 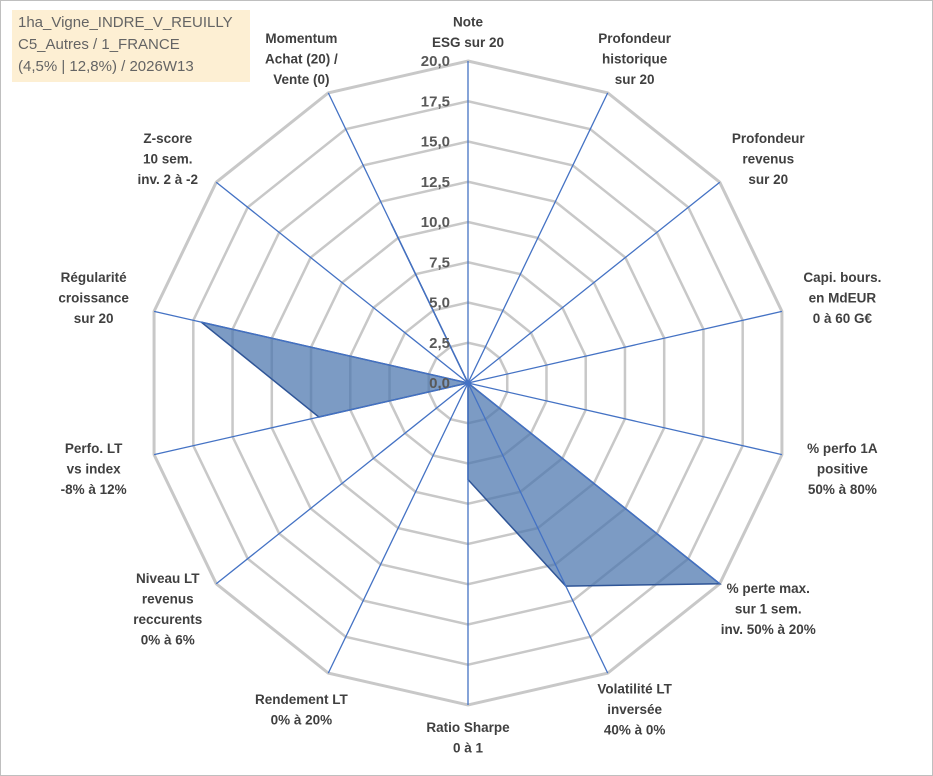 What do you see at coordinates (843, 318) in the screenshot?
I see `category-label-line: 0 à 60 G€` at bounding box center [843, 318].